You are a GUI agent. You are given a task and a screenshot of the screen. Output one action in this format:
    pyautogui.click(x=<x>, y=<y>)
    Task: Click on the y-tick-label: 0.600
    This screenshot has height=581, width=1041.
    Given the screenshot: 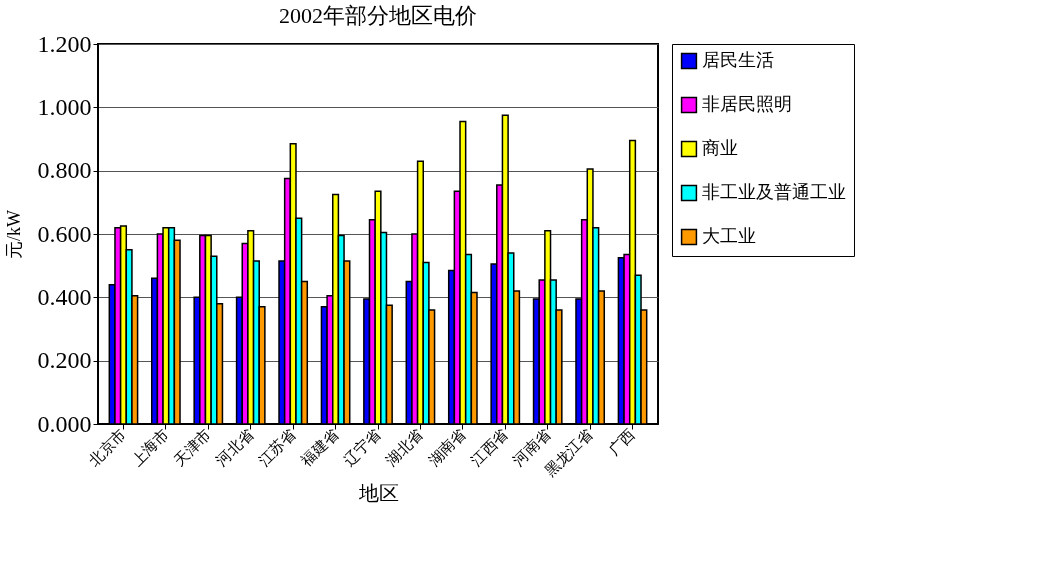 What is the action you would take?
    pyautogui.click(x=64, y=233)
    